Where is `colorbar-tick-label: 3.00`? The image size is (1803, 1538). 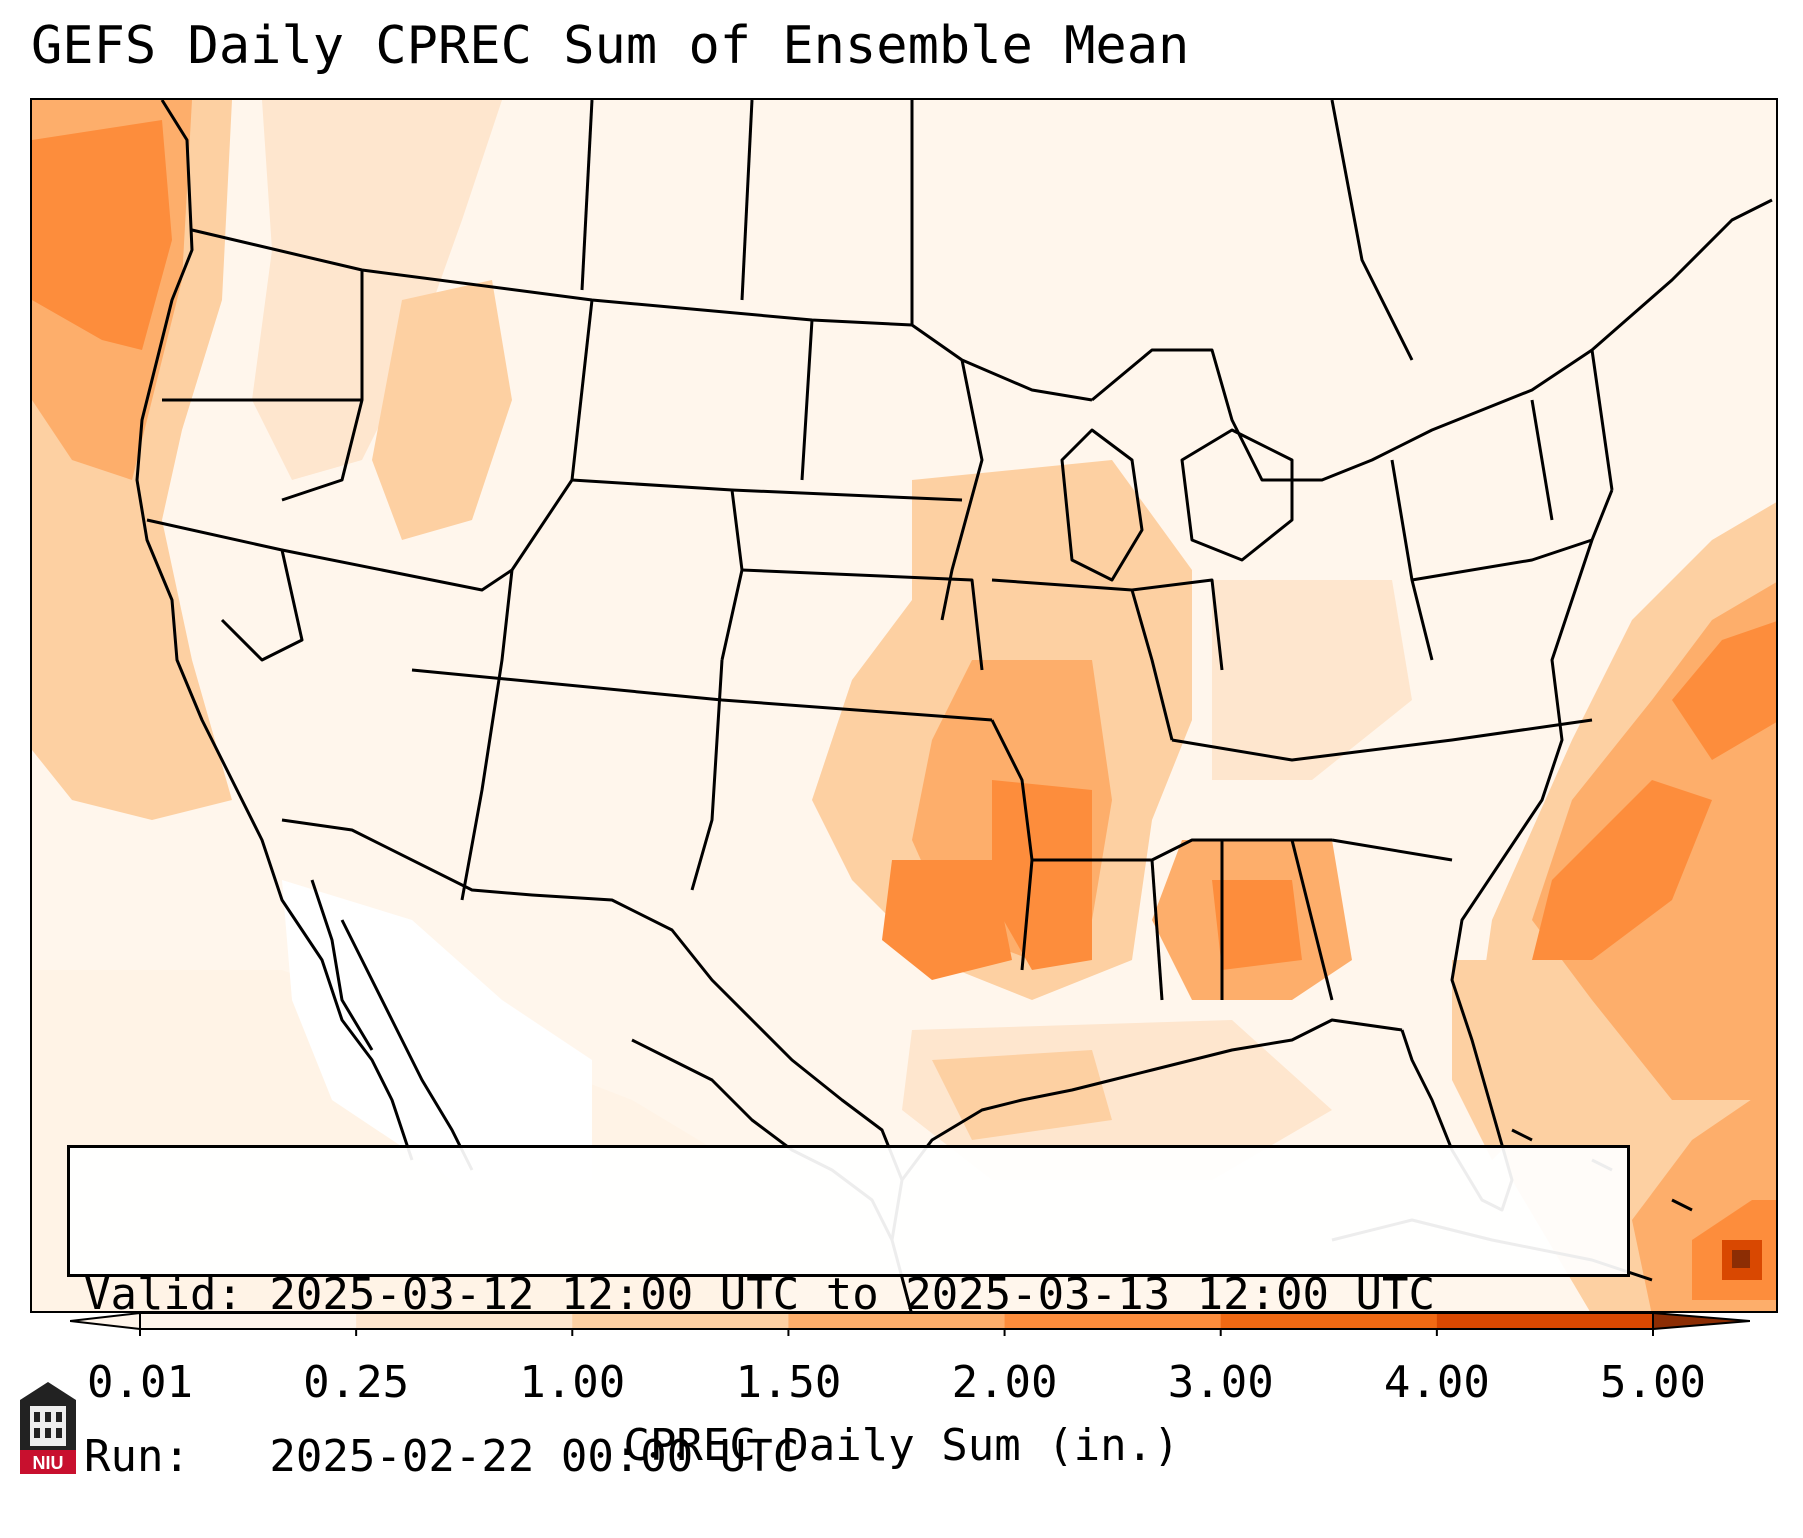 colorbar-tick-label: 3.00 is located at coordinates (1220, 1382).